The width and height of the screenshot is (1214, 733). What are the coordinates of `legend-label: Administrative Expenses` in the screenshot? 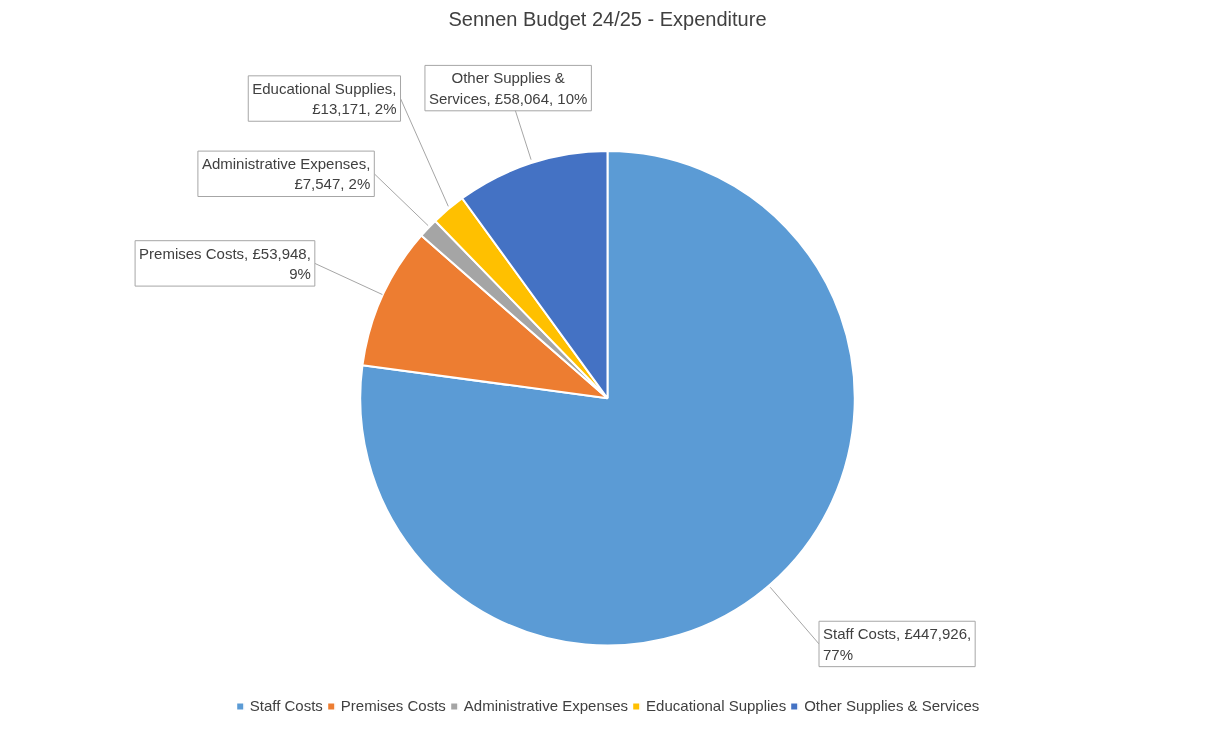 It's located at (546, 705).